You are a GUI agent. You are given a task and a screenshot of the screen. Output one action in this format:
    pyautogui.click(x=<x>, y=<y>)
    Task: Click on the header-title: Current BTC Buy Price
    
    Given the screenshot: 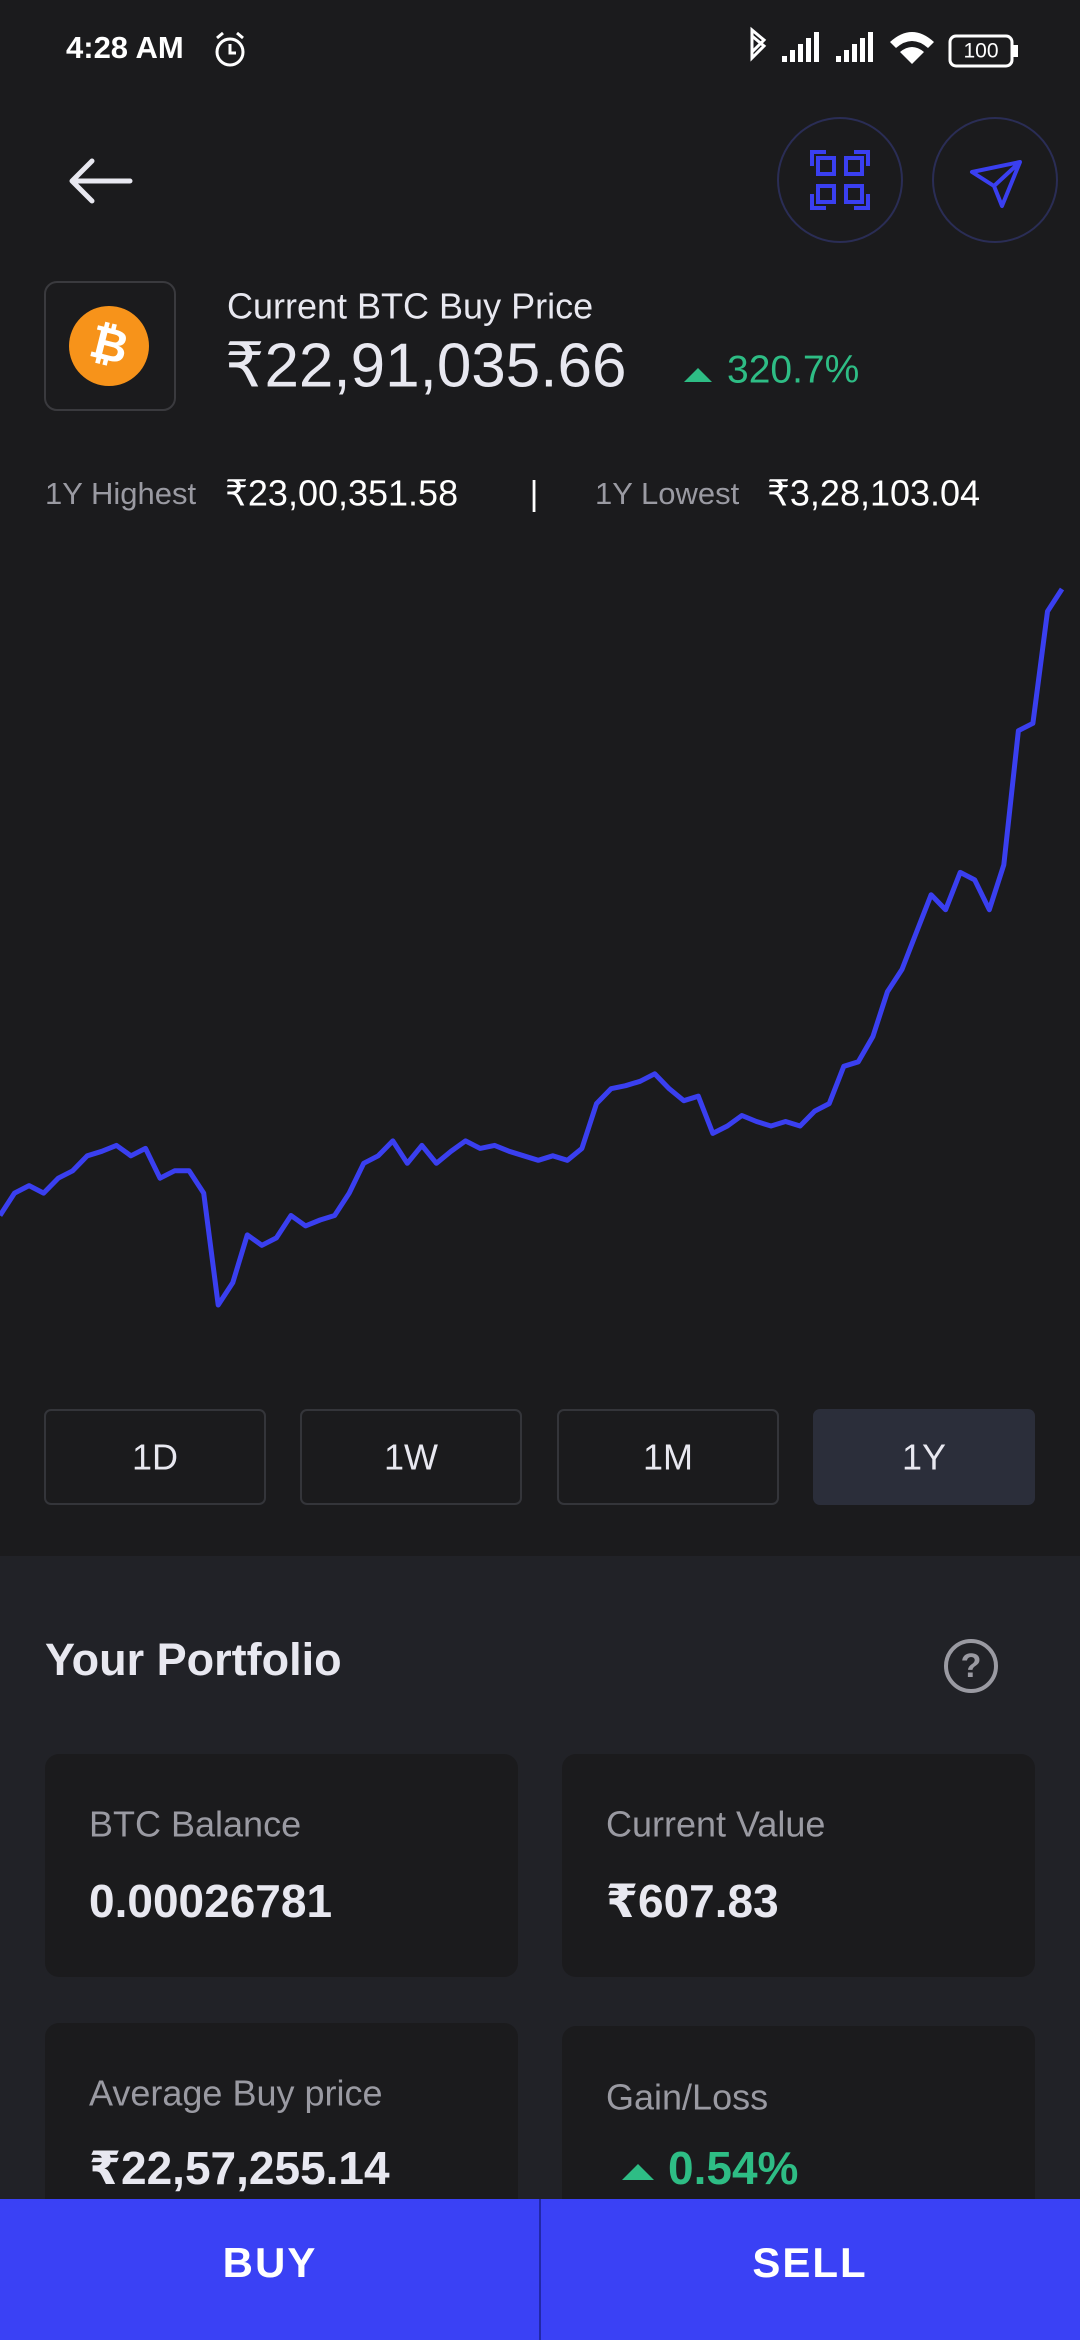 What is the action you would take?
    pyautogui.click(x=410, y=306)
    